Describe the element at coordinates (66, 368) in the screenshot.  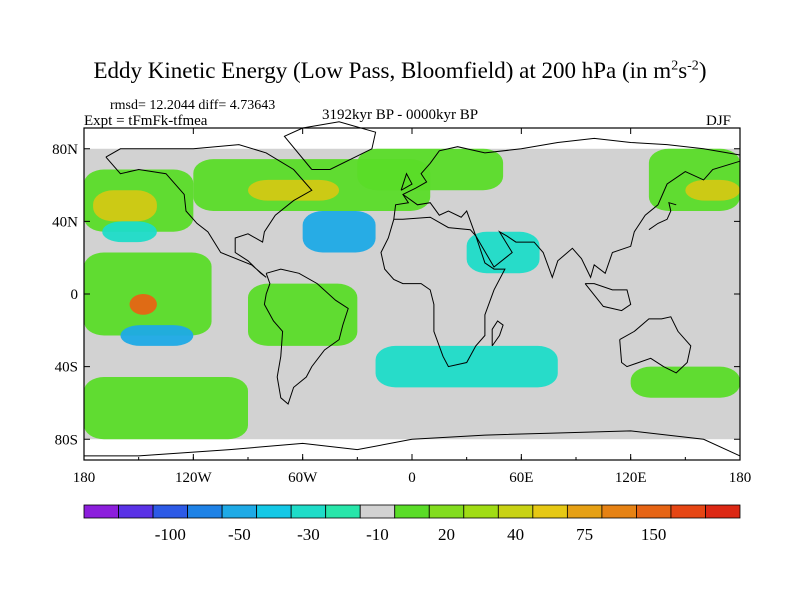
I see `y-tick-label-3: 40S` at that location.